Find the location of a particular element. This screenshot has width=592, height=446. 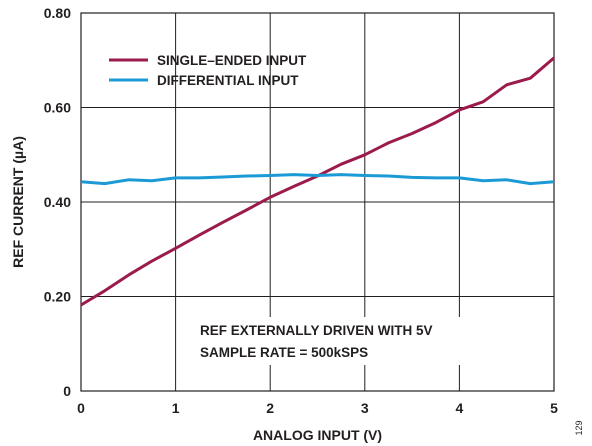

y-axis-title: REF CURRENT (µA) is located at coordinates (18, 202).